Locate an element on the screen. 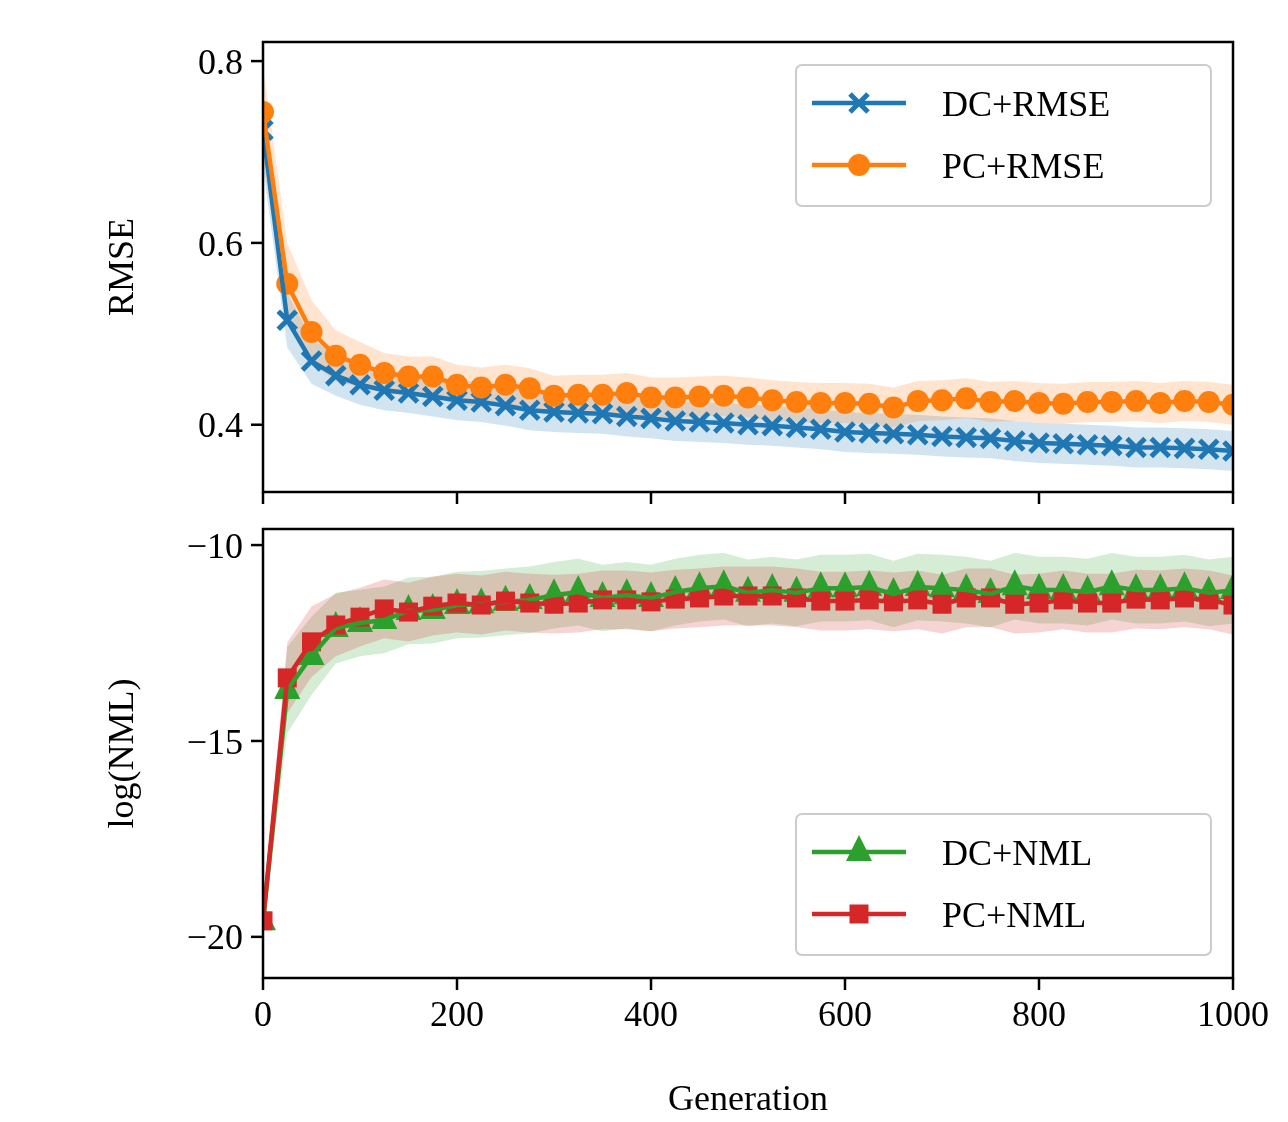  y-axis-title: log(NML) is located at coordinates (121, 753).